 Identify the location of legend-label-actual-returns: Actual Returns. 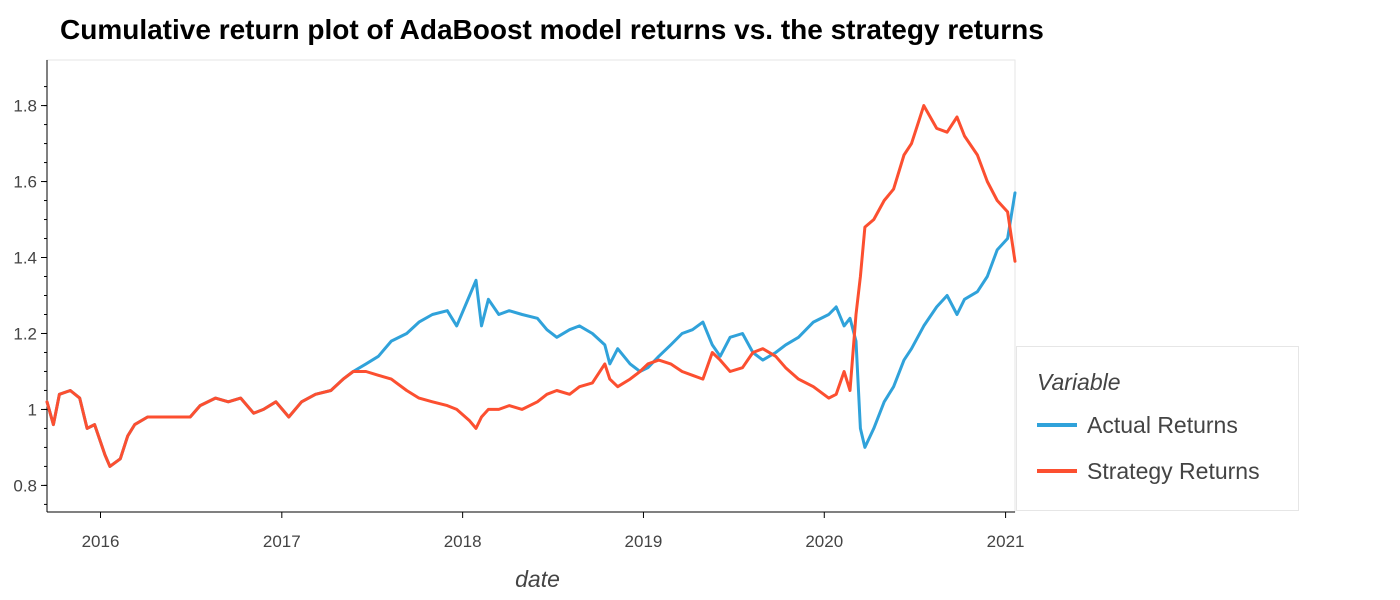
(1162, 424).